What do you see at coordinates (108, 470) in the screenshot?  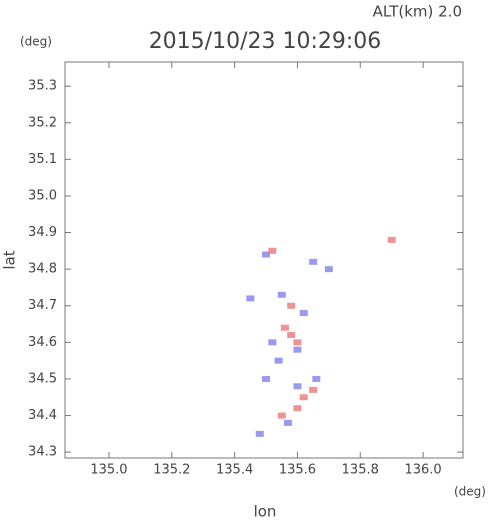 I see `x-tick-label: 135.0` at bounding box center [108, 470].